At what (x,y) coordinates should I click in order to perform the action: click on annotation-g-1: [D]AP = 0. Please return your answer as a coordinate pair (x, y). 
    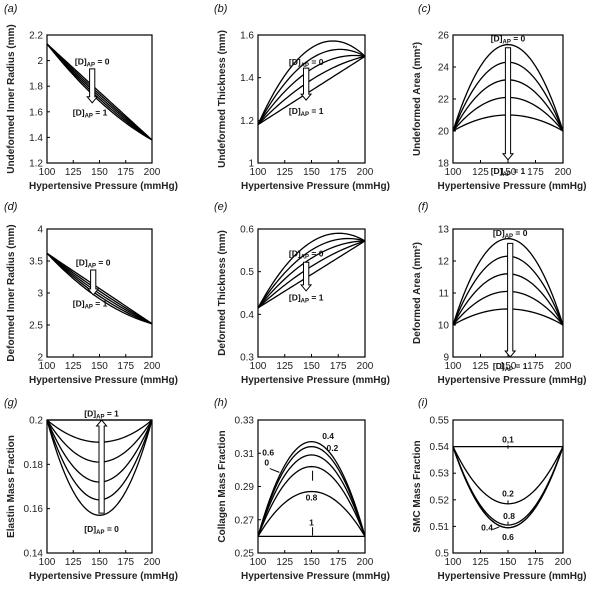
    Looking at the image, I should click on (101, 530).